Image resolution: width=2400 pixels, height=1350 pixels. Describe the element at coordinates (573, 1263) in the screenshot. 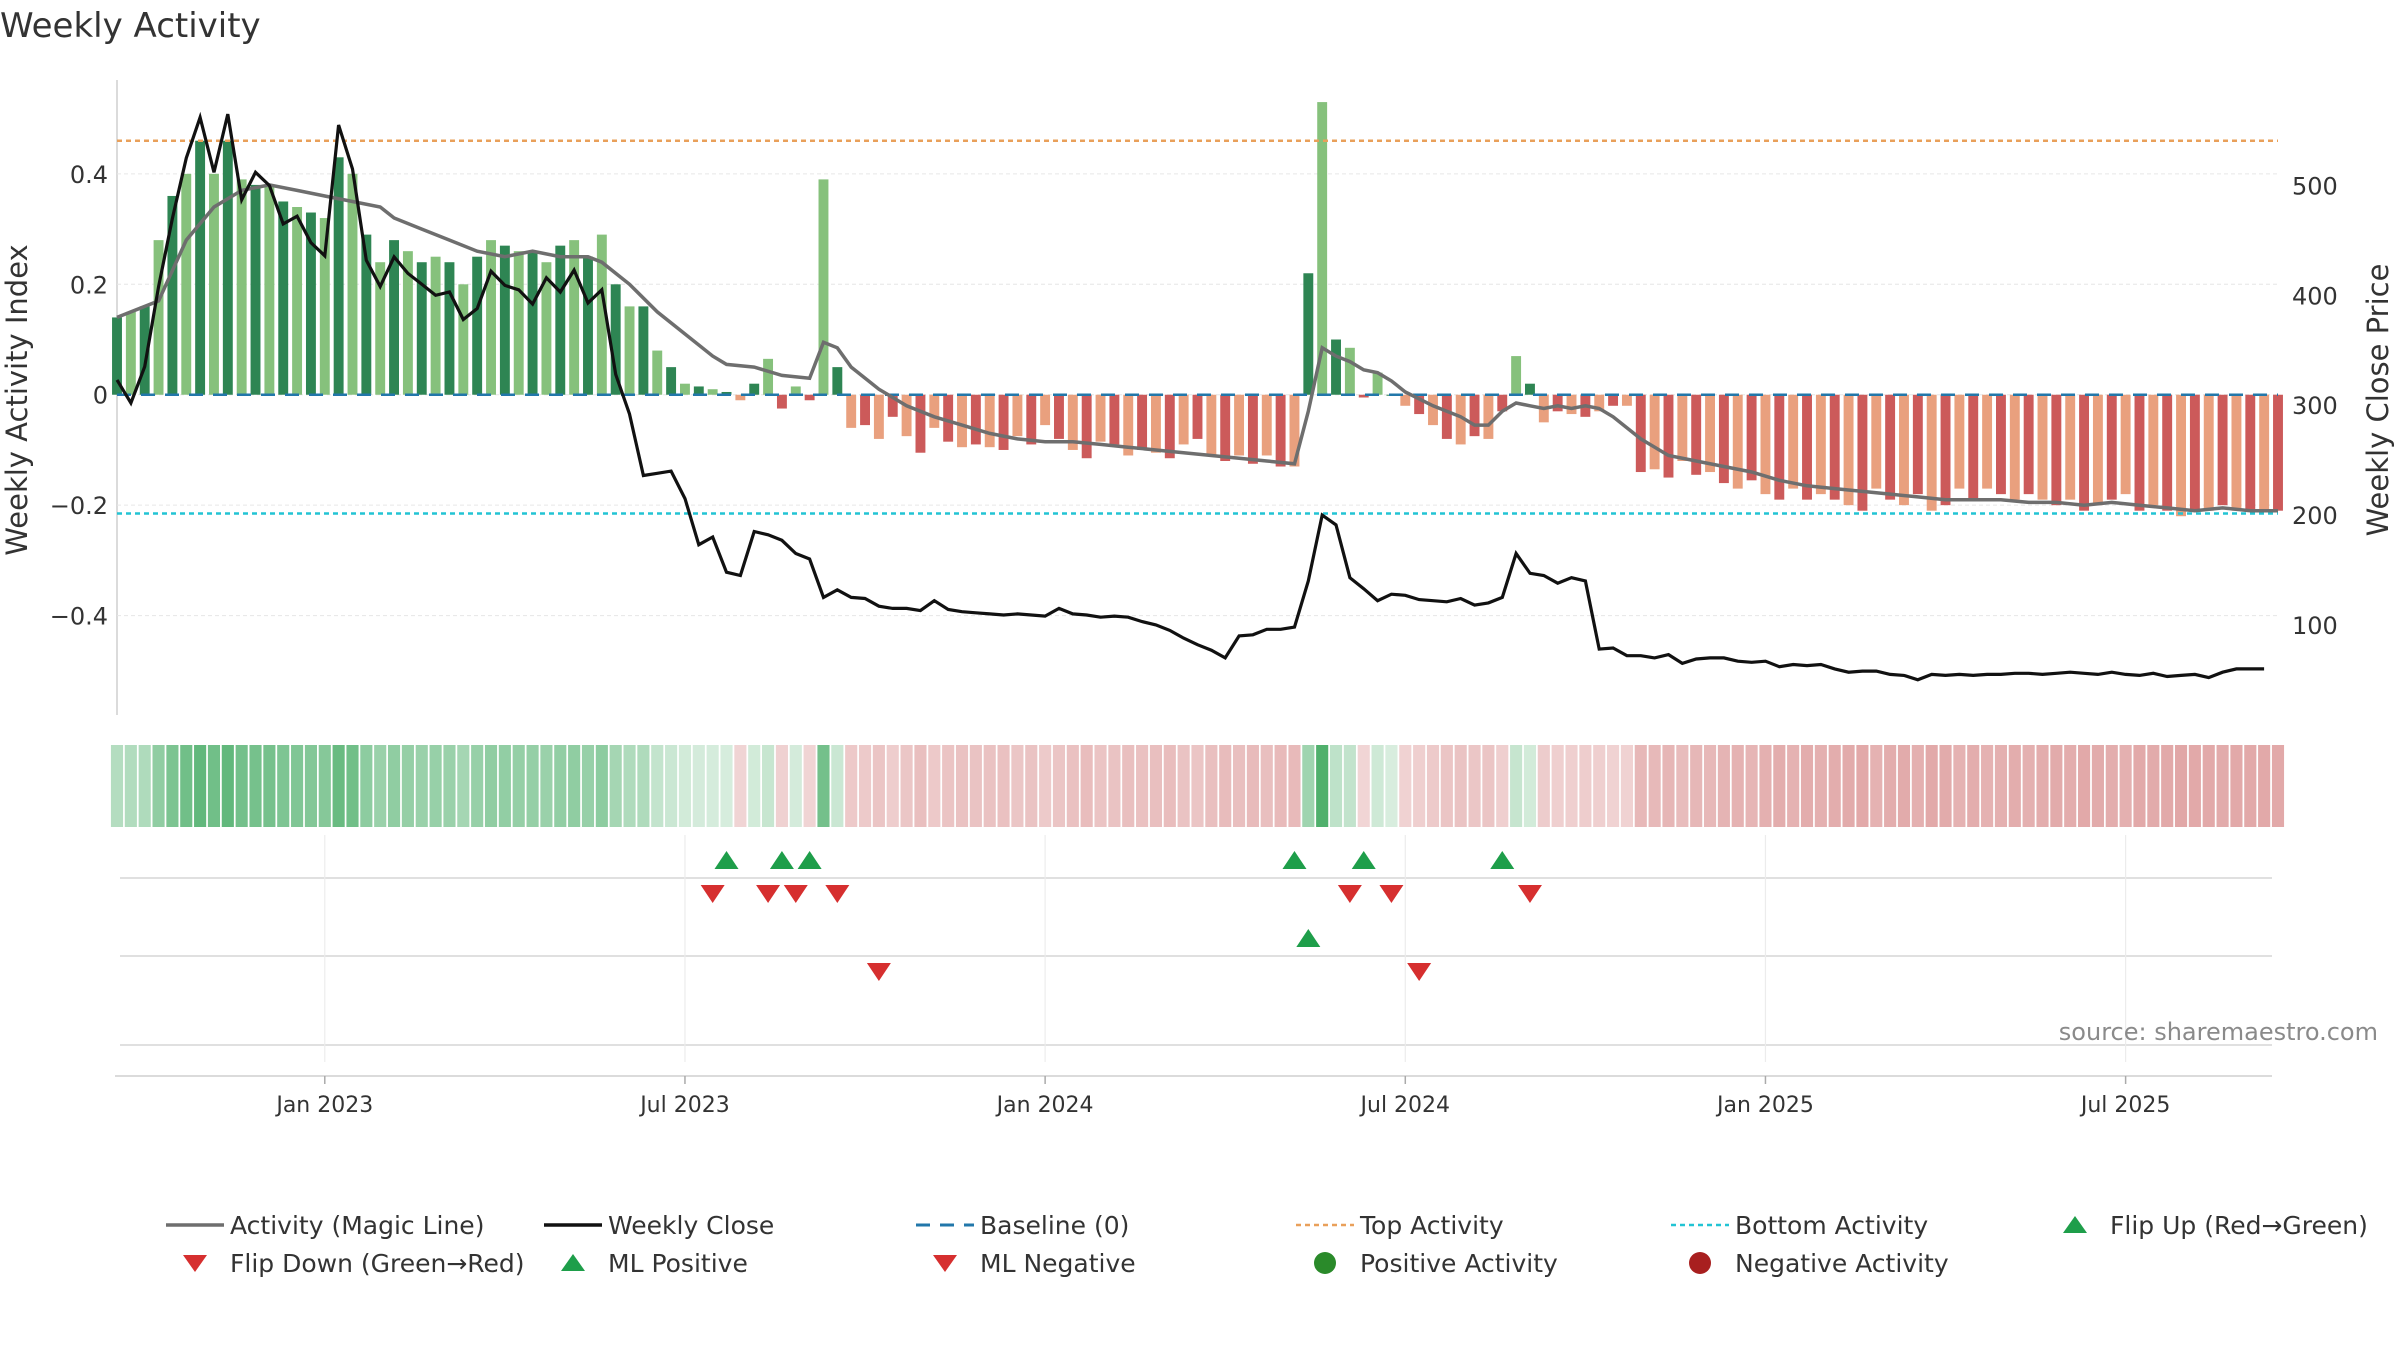

I see `triangle-up-legend-symbol` at that location.